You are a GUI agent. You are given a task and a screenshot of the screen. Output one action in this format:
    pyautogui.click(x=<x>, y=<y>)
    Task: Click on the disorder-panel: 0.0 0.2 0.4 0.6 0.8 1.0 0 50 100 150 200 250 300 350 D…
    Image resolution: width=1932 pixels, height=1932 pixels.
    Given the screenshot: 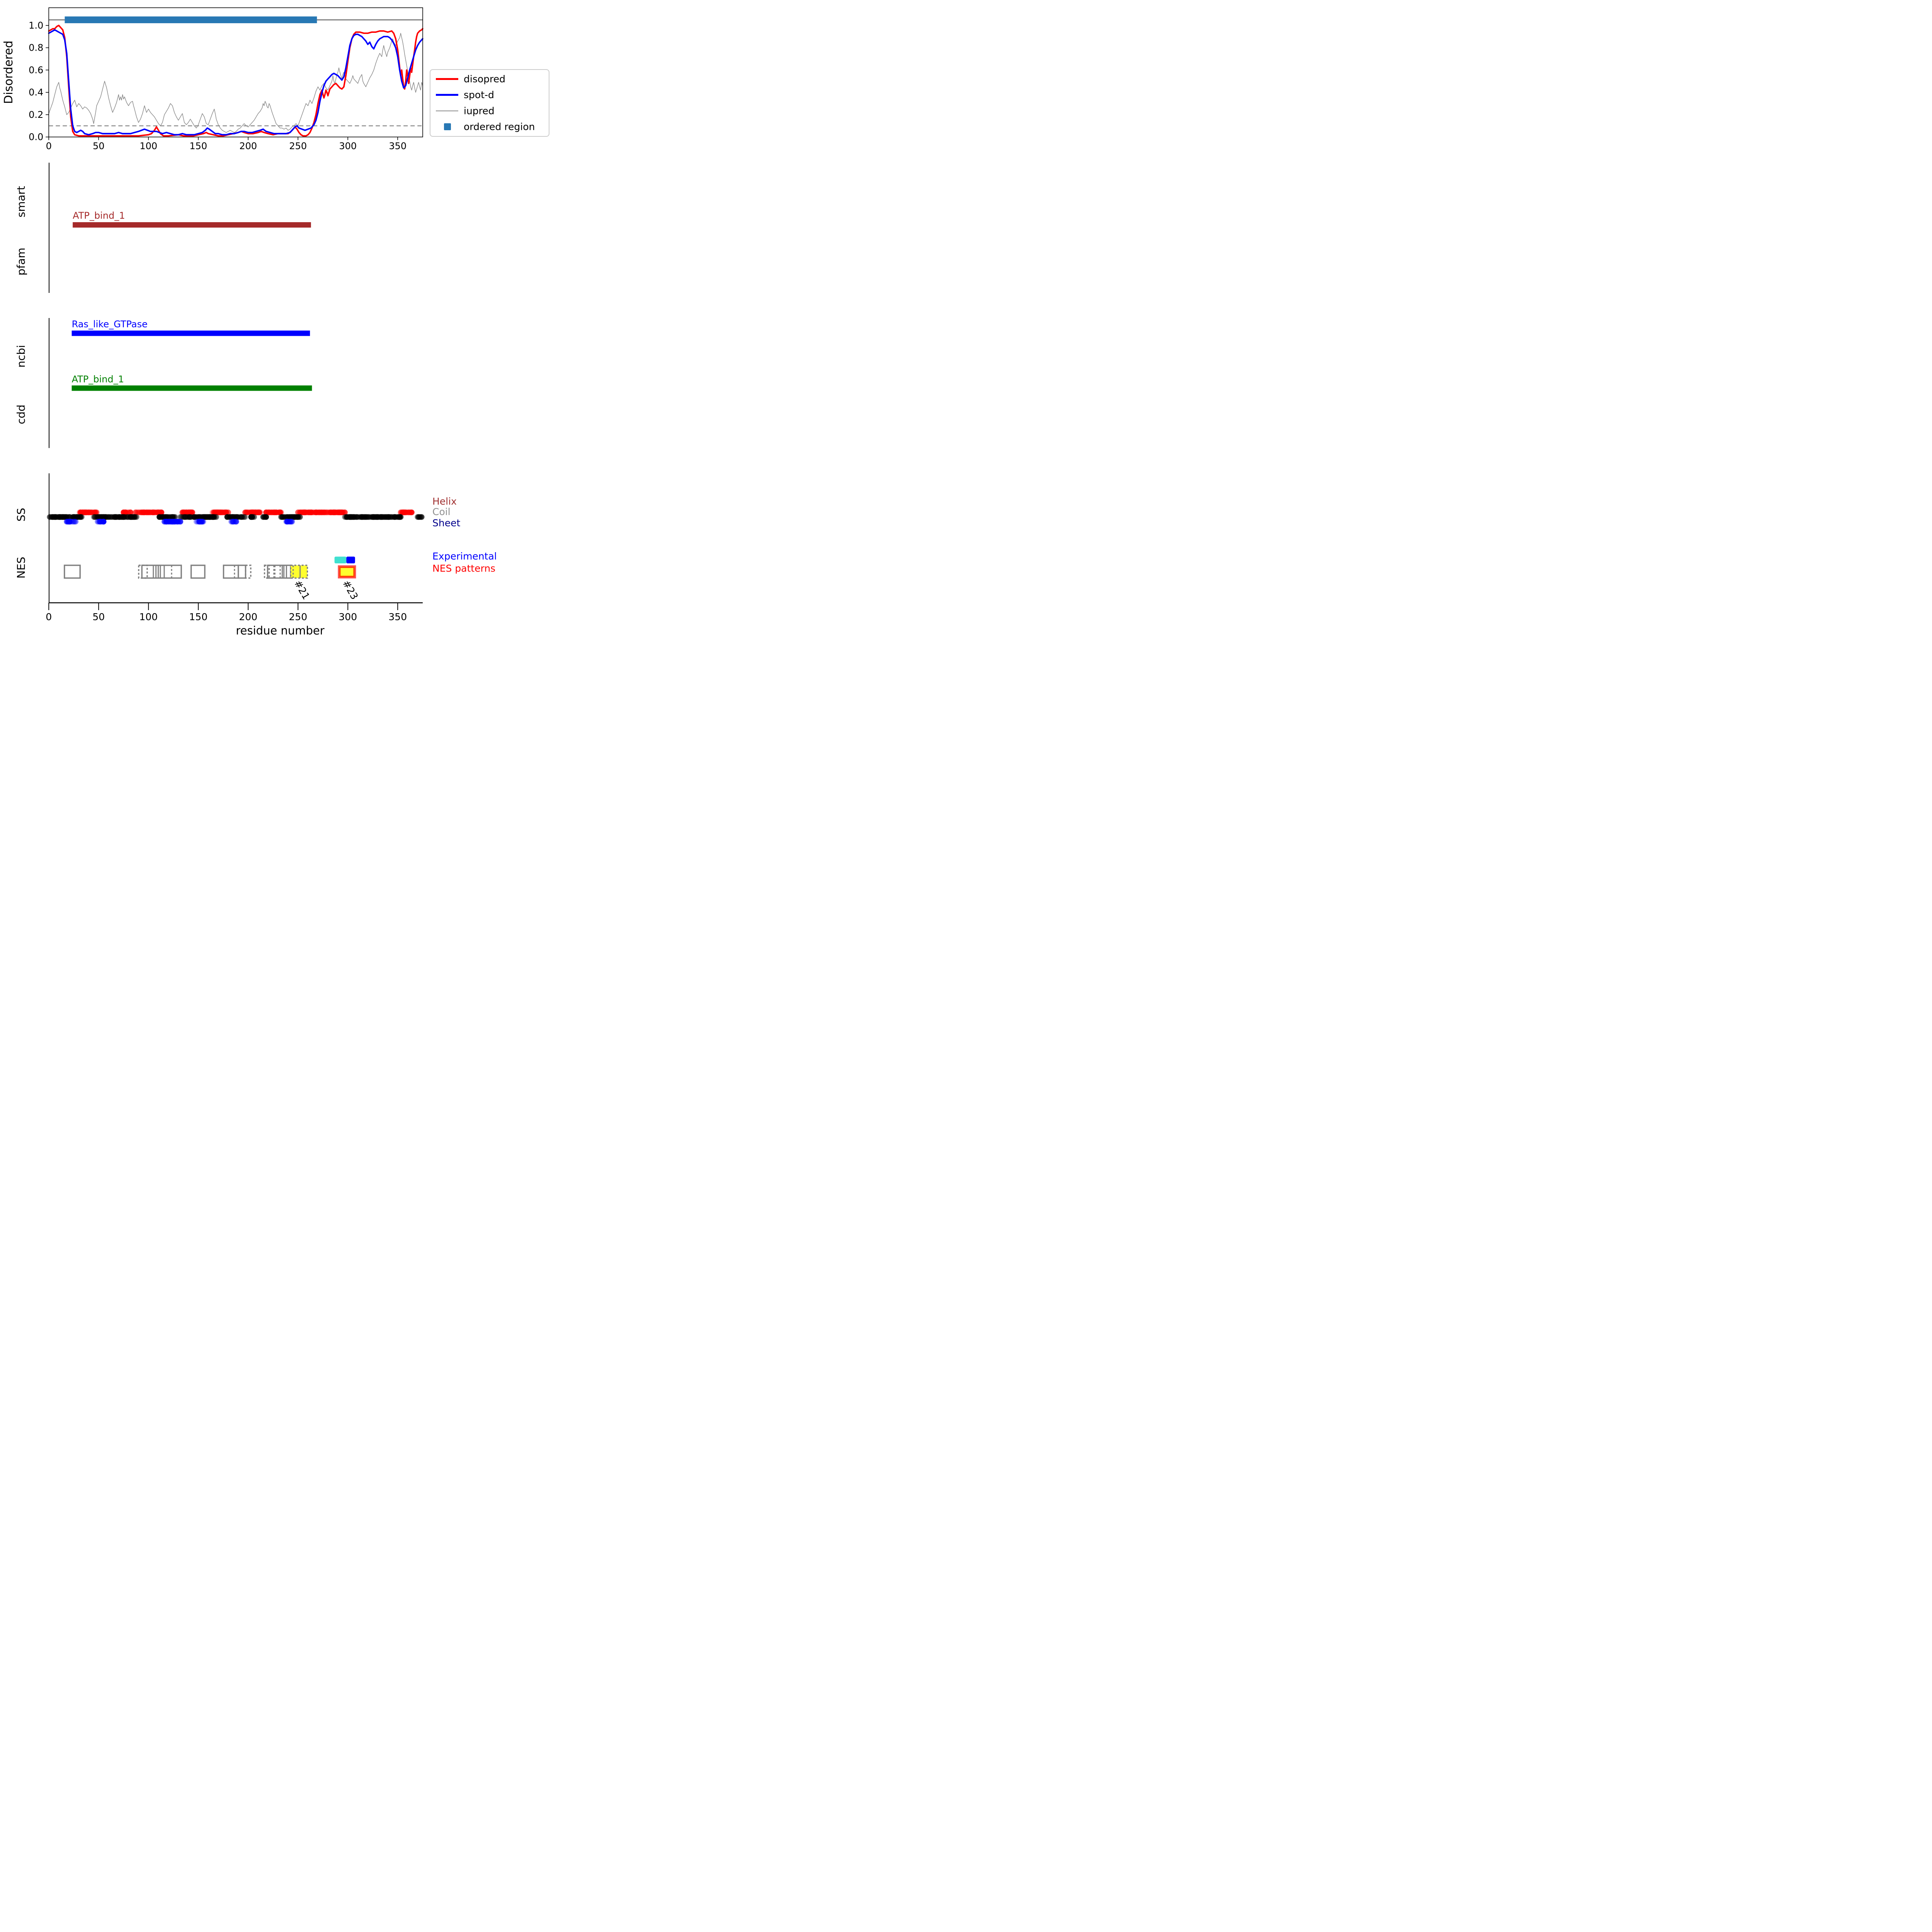 What is the action you would take?
    pyautogui.click(x=275, y=79)
    